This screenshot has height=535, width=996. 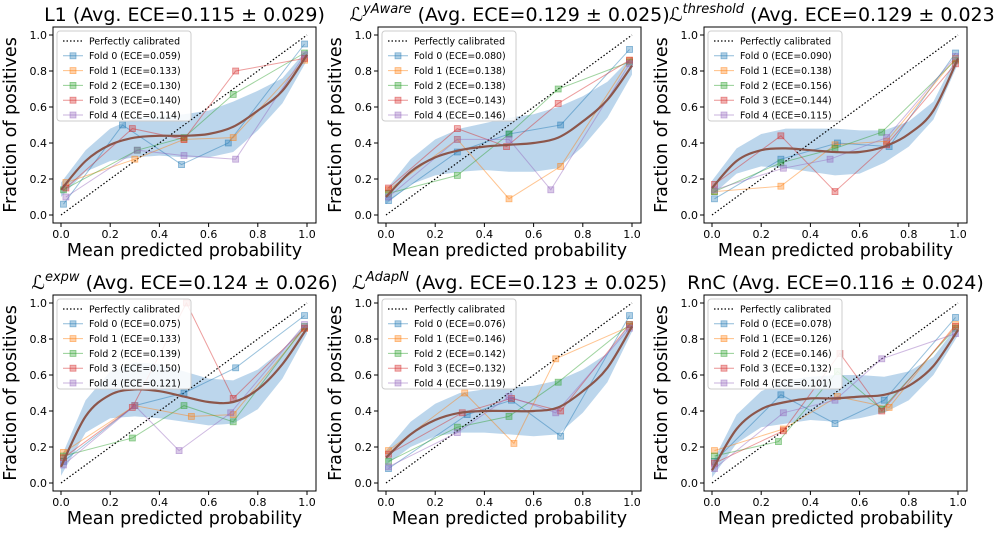 What do you see at coordinates (55, 15) in the screenshot?
I see `panel-title-main: L1` at bounding box center [55, 15].